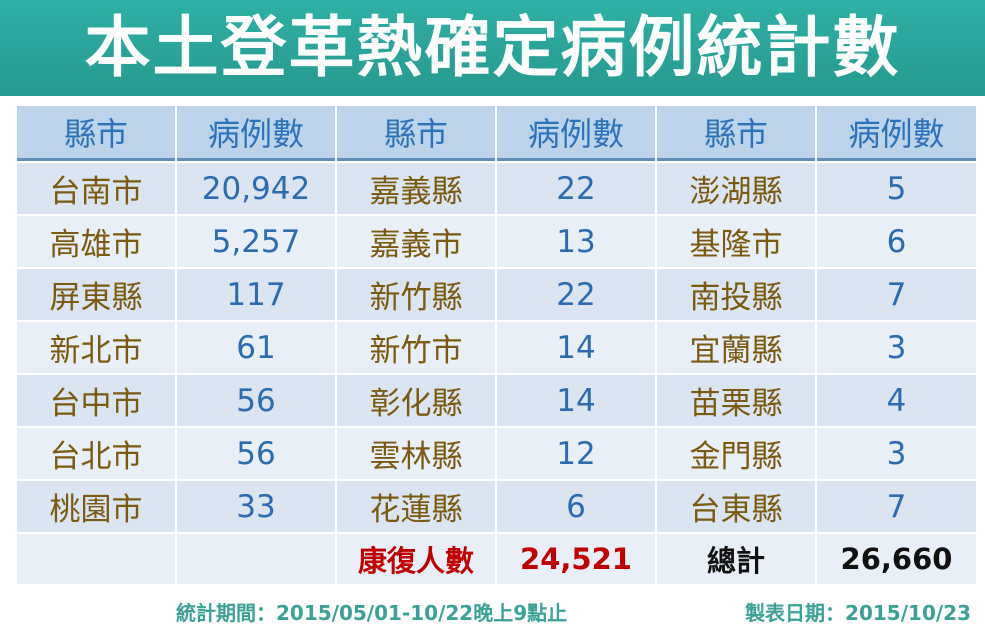 The width and height of the screenshot is (985, 631). I want to click on county-cell: 金門縣, so click(736, 453).